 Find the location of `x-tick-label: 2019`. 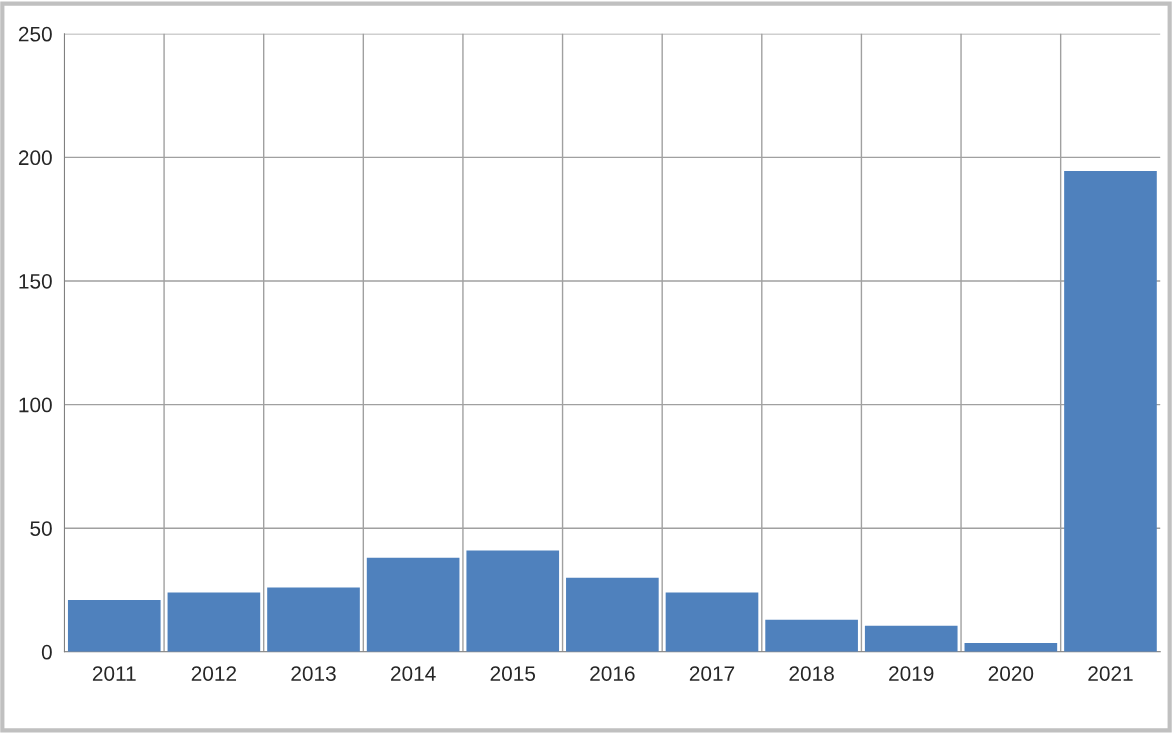

x-tick-label: 2019 is located at coordinates (911, 673).